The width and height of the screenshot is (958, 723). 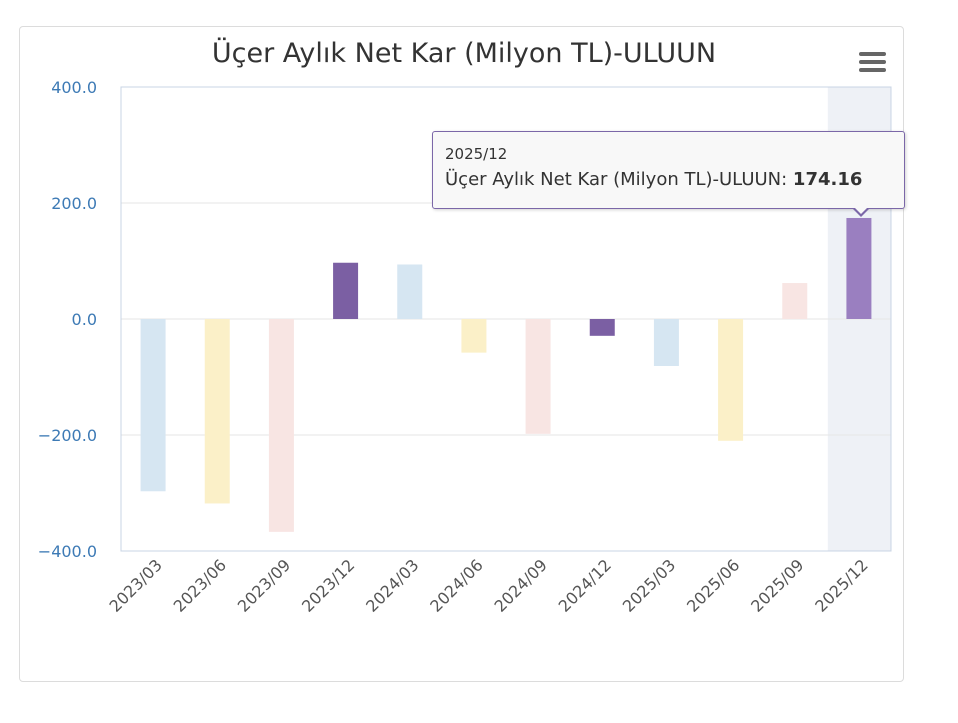 I want to click on tooltip-arrow-inner, so click(x=861, y=210).